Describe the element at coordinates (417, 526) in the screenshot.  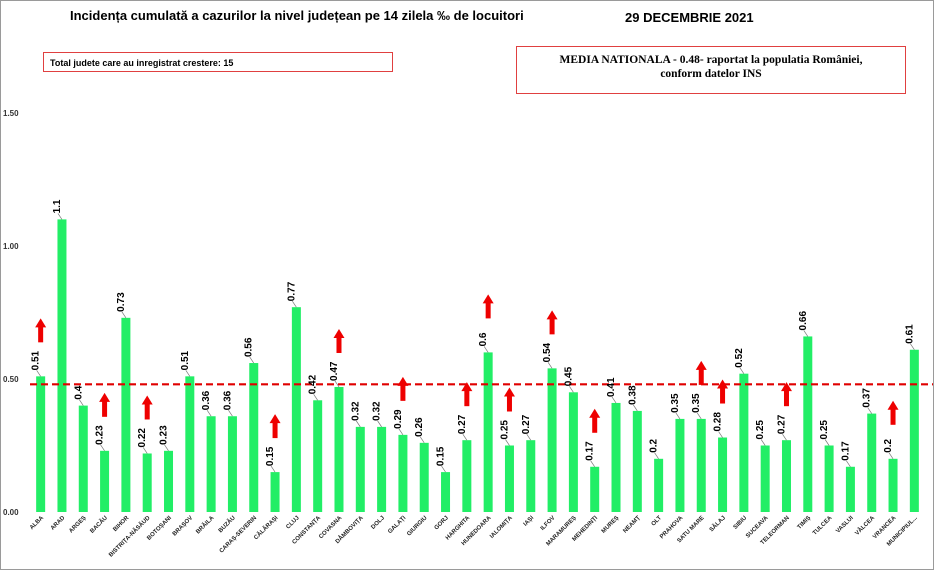
I see `category-label: GIURGIU` at that location.